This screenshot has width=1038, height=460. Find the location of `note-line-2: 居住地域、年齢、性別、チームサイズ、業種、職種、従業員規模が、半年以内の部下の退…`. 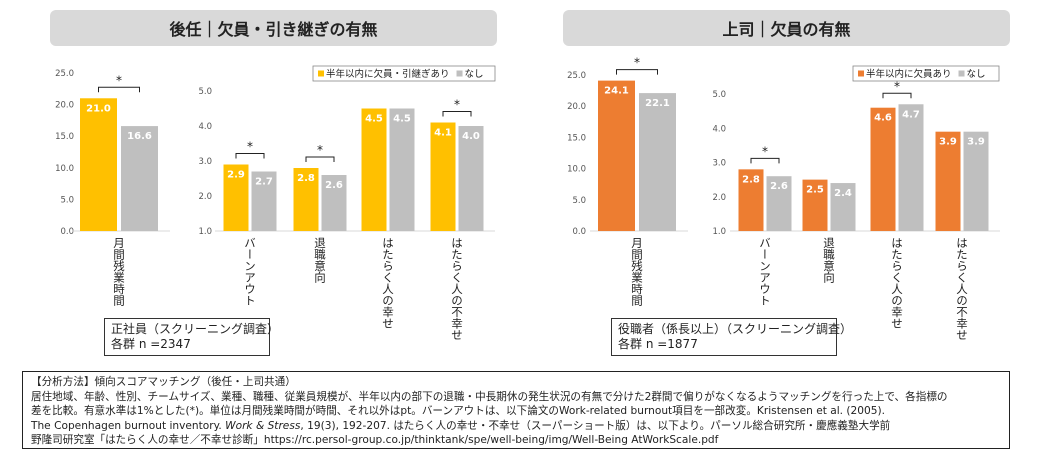

note-line-2: 居住地域、年齢、性別、チームサイズ、業種、職種、従業員規模が、半年以内の部下の退… is located at coordinates (489, 396).